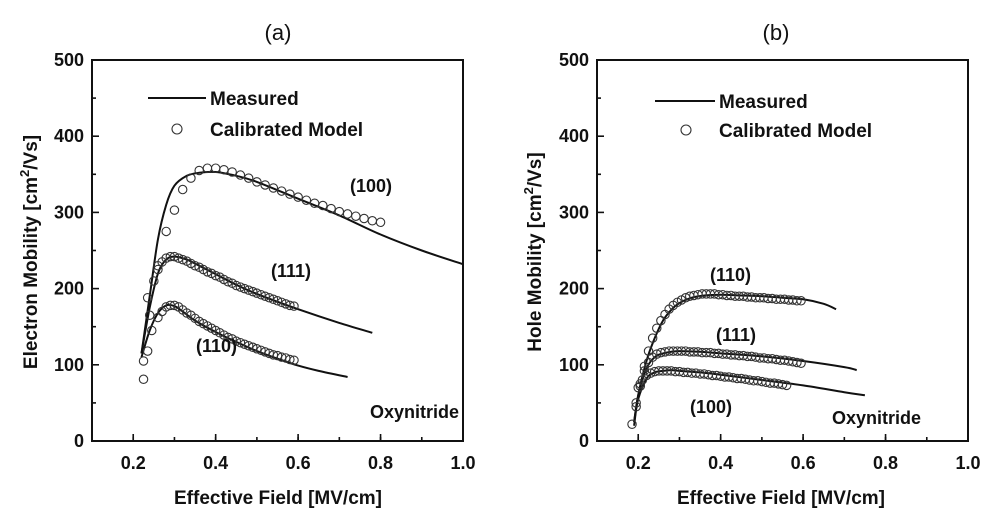 The height and width of the screenshot is (514, 981). I want to click on panel-a-y-tick-label: 400, so click(69, 136).